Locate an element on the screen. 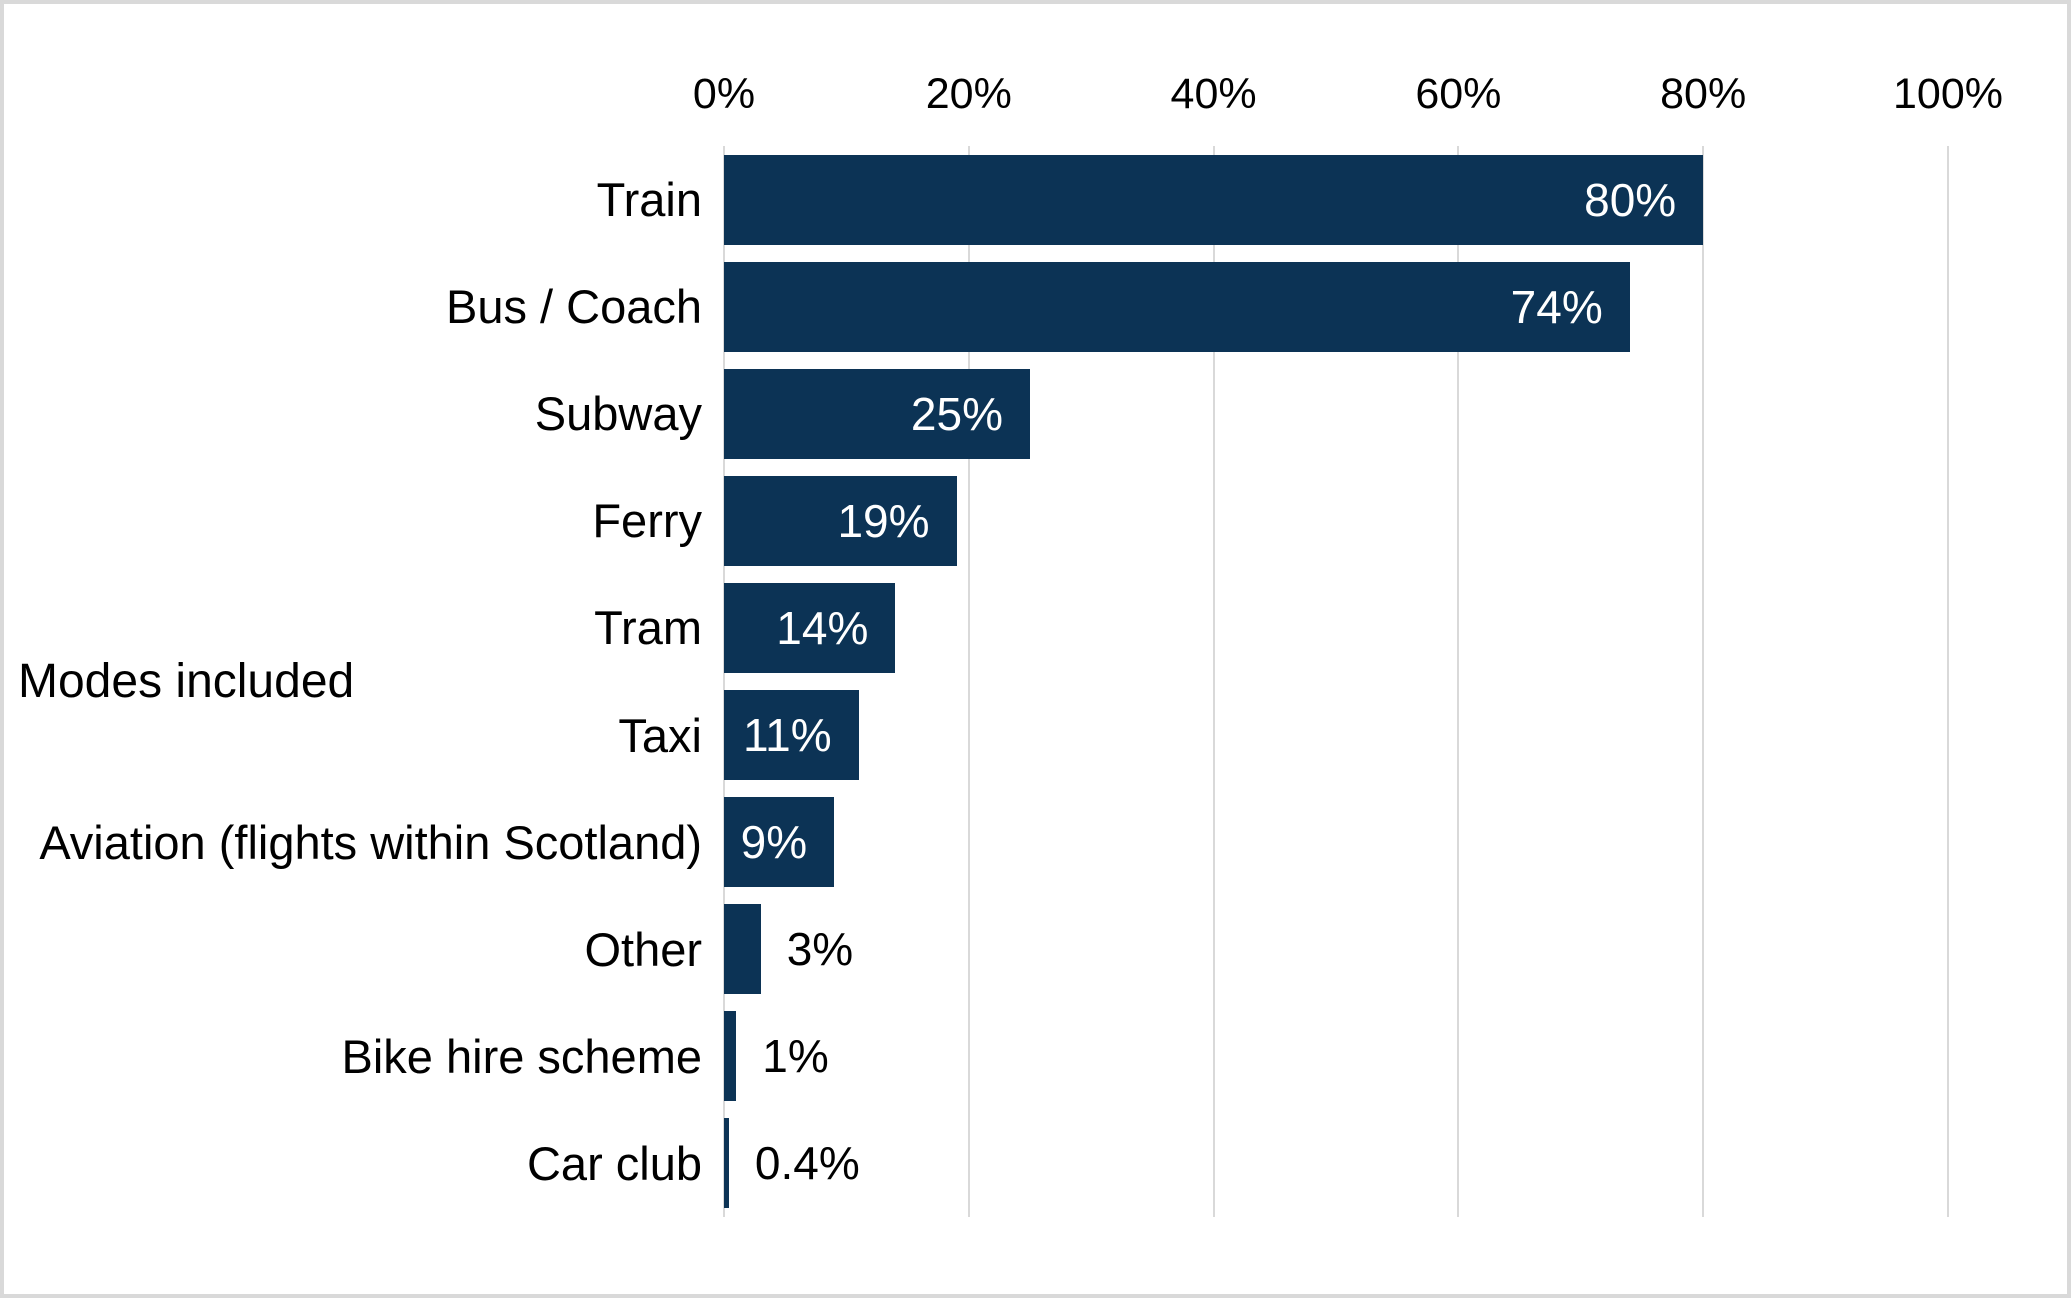 The width and height of the screenshot is (2071, 1298). value-label: 1% is located at coordinates (795, 1056).